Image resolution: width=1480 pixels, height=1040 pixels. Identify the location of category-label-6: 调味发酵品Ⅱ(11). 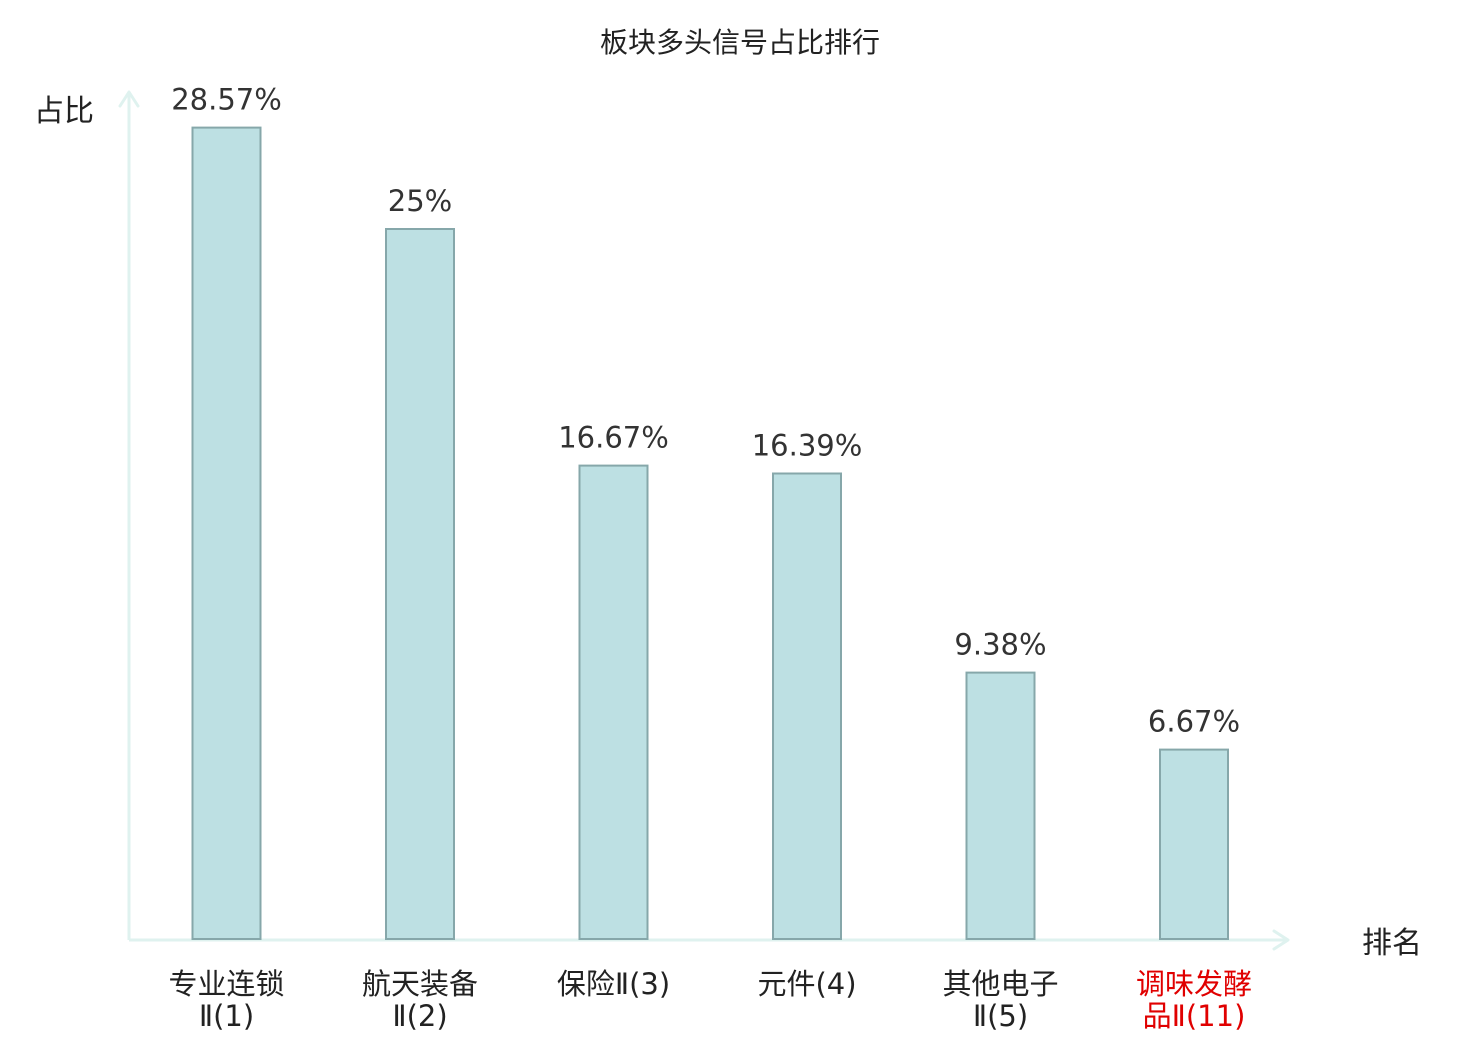
(1194, 1000).